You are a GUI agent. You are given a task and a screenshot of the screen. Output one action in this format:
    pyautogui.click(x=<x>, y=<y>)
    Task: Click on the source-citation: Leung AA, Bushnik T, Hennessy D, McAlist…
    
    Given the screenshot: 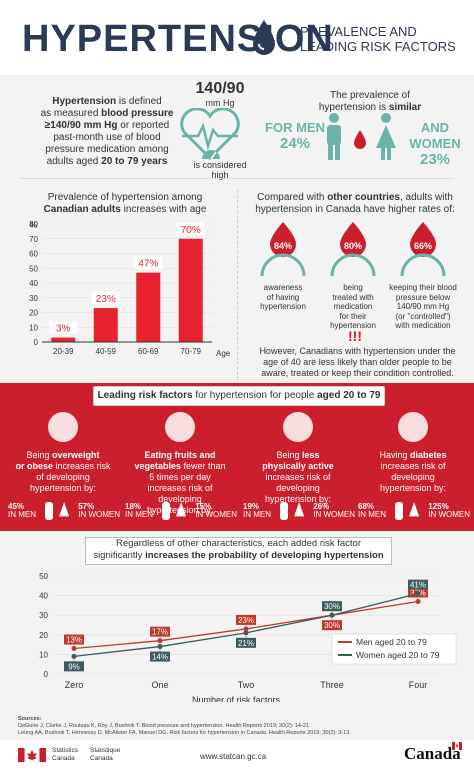 What is the action you would take?
    pyautogui.click(x=184, y=733)
    